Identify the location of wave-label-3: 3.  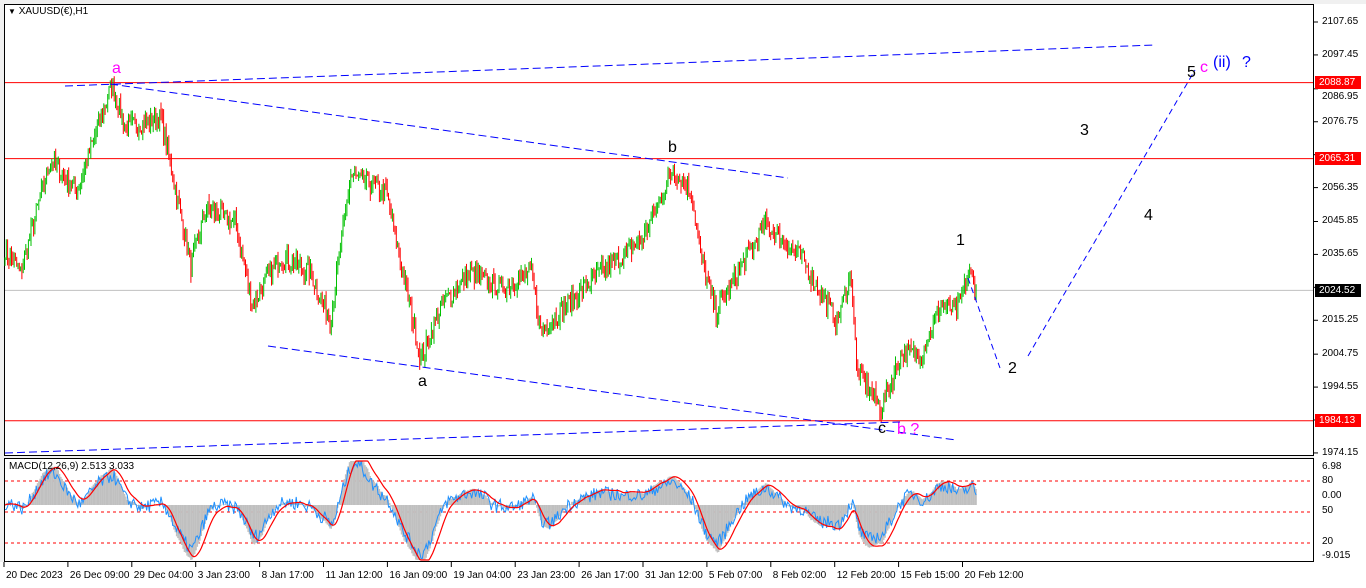
(1084, 130).